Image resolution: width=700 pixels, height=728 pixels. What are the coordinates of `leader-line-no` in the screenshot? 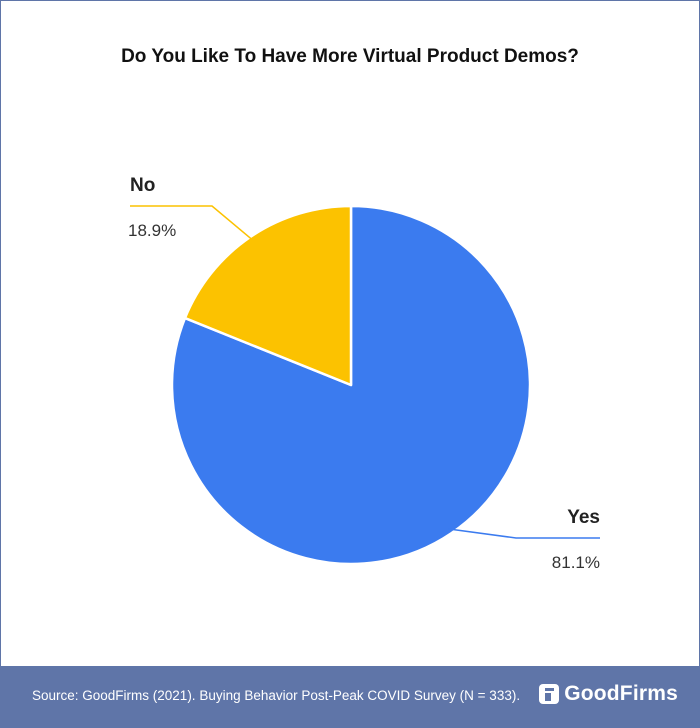 It's located at (192, 223).